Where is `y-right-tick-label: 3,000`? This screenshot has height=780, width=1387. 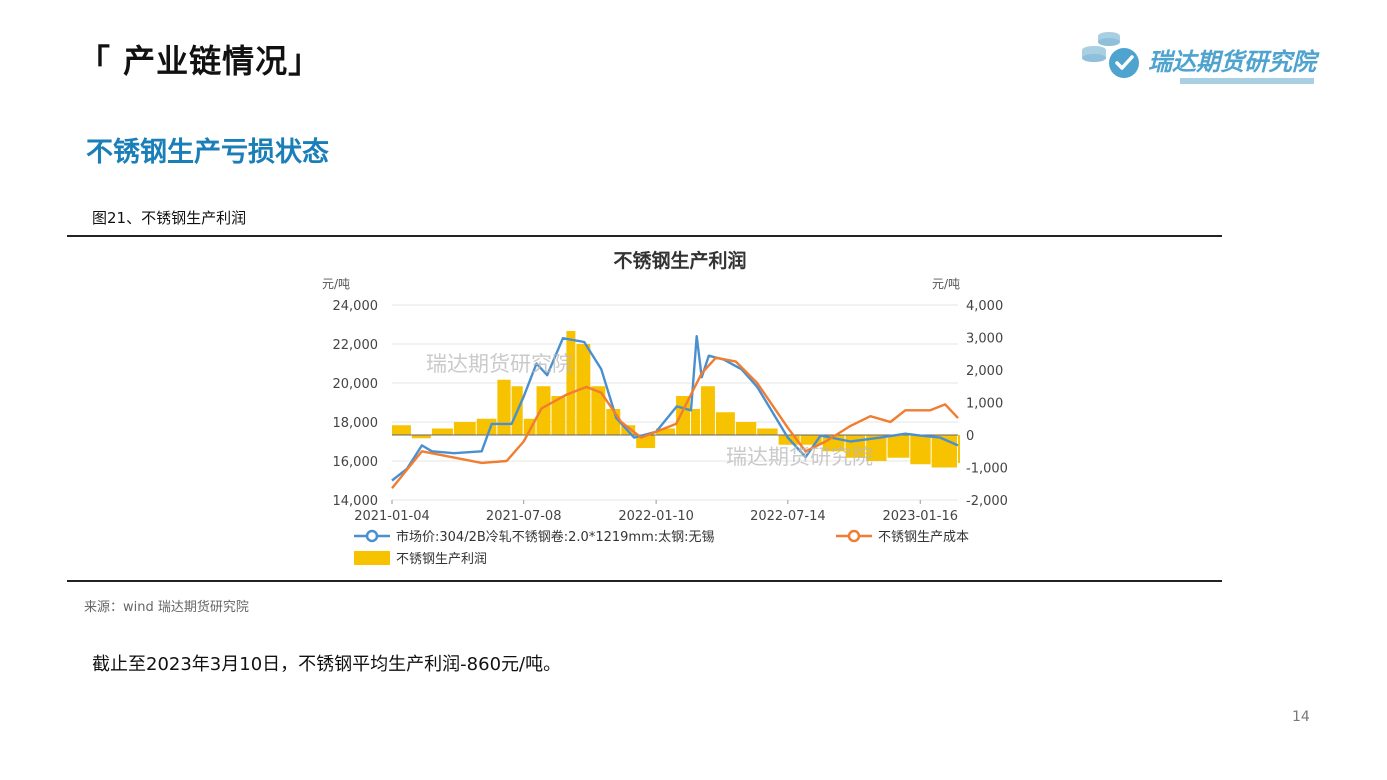 y-right-tick-label: 3,000 is located at coordinates (984, 339).